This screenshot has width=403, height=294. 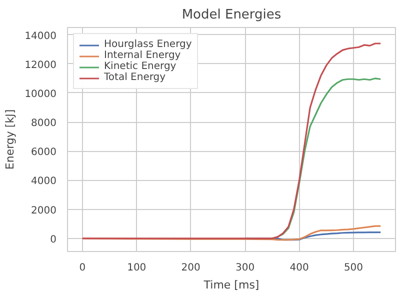 I want to click on legend-label: Total Energy, so click(x=135, y=77).